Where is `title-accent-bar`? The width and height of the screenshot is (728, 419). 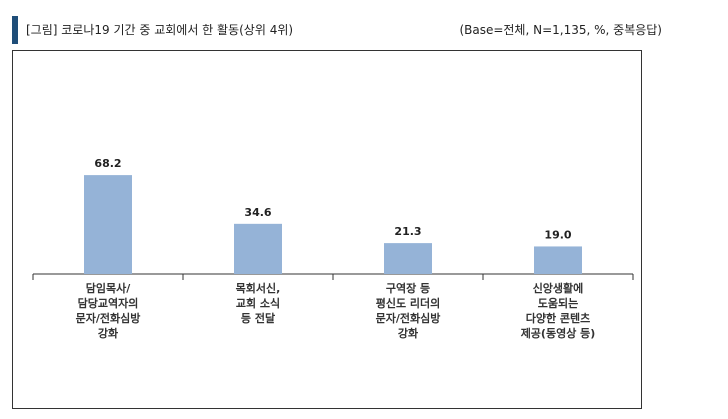 title-accent-bar is located at coordinates (15, 30).